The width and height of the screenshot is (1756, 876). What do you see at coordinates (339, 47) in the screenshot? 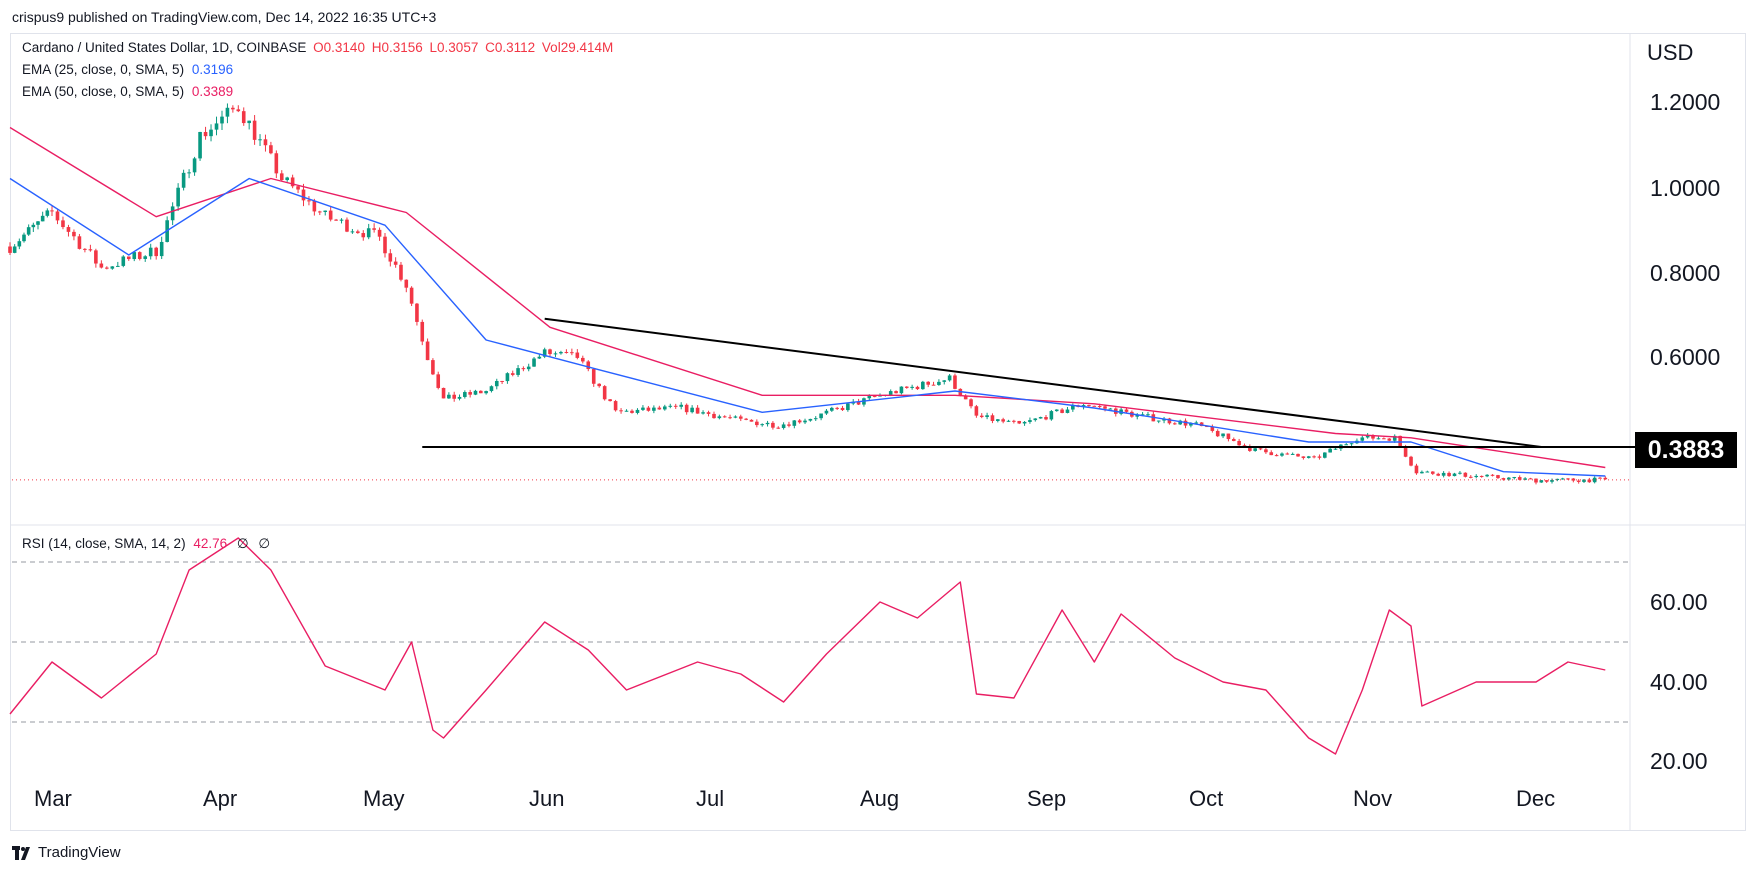
I see `open-value: O0.3140` at bounding box center [339, 47].